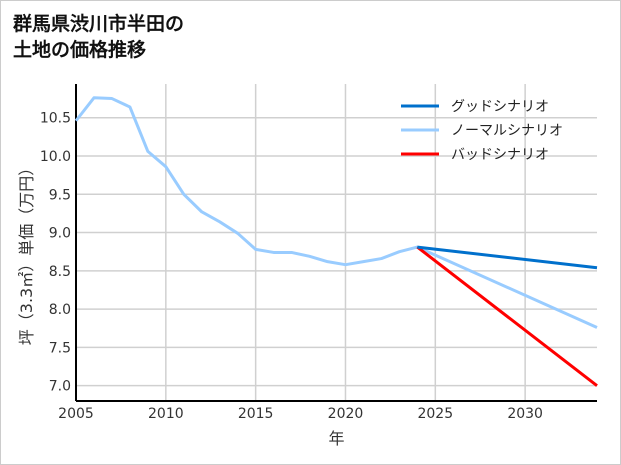 The height and width of the screenshot is (465, 621). I want to click on chart-title-line-2: 土地の価格推移, so click(80, 50).